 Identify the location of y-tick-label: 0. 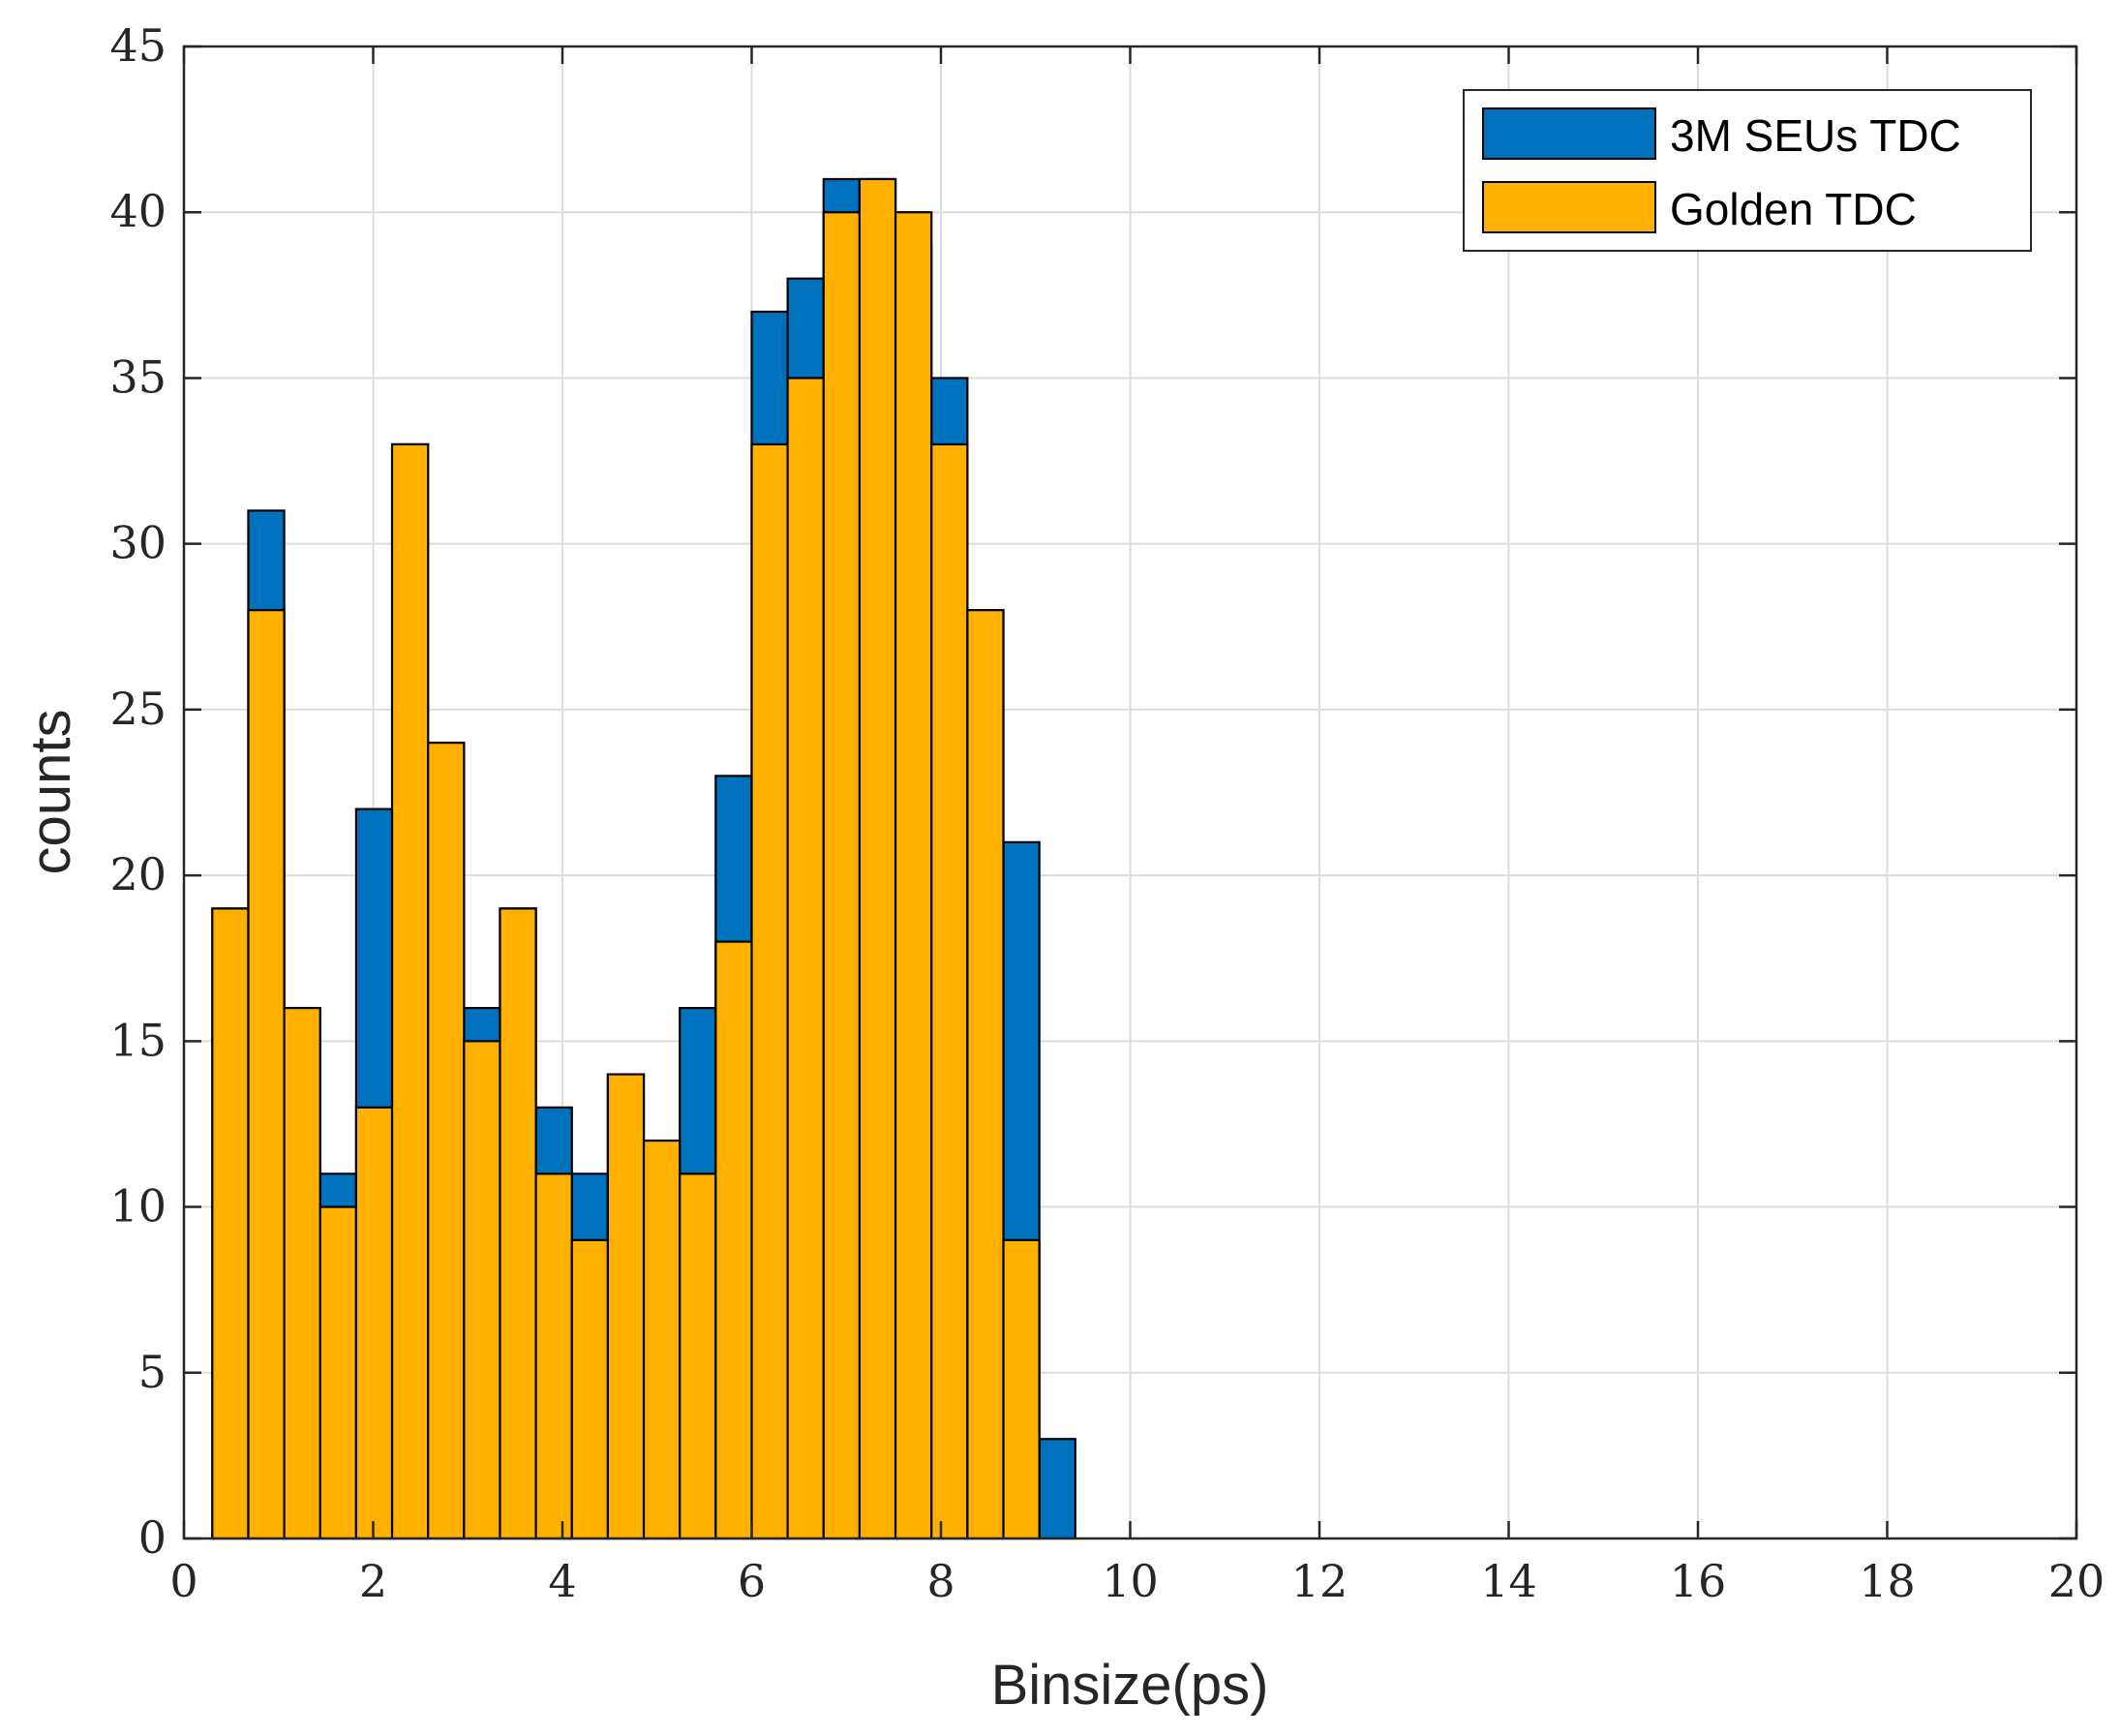
(152, 1537).